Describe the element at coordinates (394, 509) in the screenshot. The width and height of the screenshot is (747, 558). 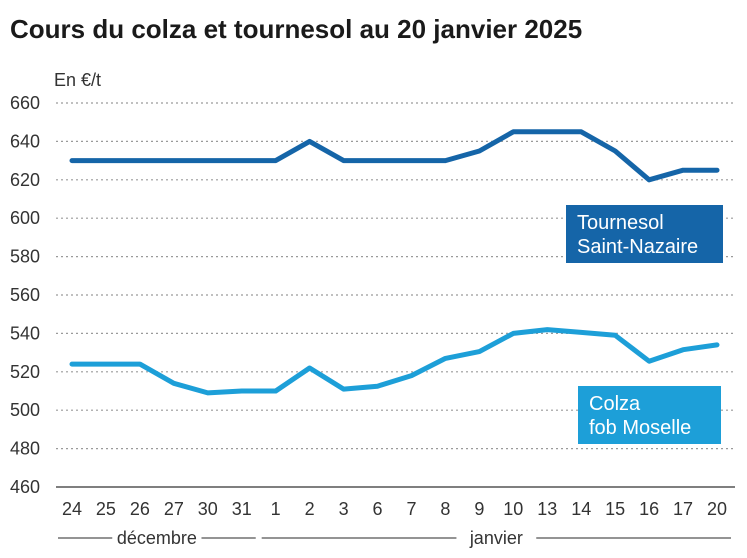
I see `x-axis-ticks: 24 25 26 27 30 31 1 2 3 6 7 8 9 10 13 14 15 16 17 20` at that location.